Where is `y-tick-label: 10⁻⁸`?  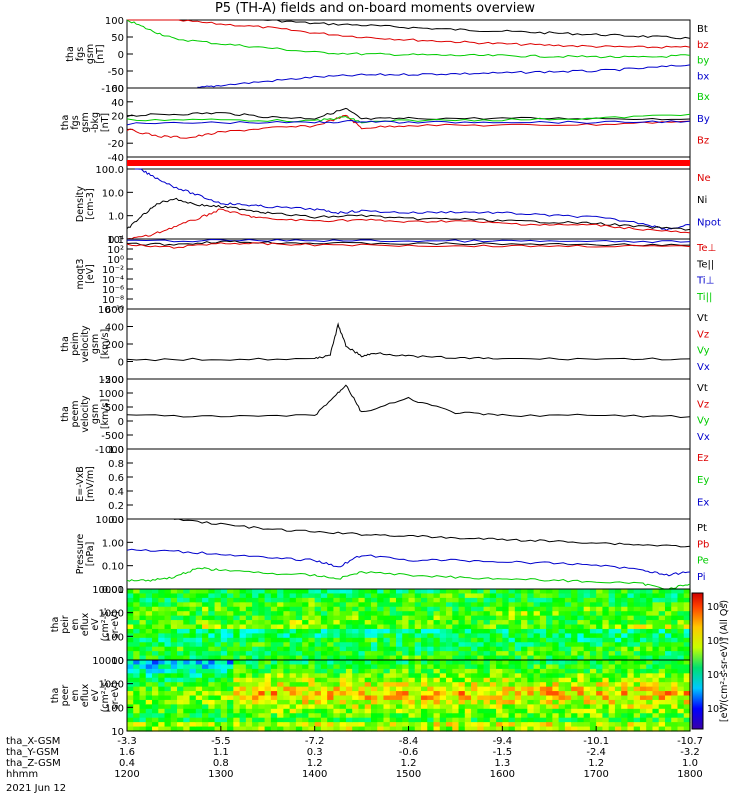 y-tick-label: 10⁻⁸ is located at coordinates (113, 300).